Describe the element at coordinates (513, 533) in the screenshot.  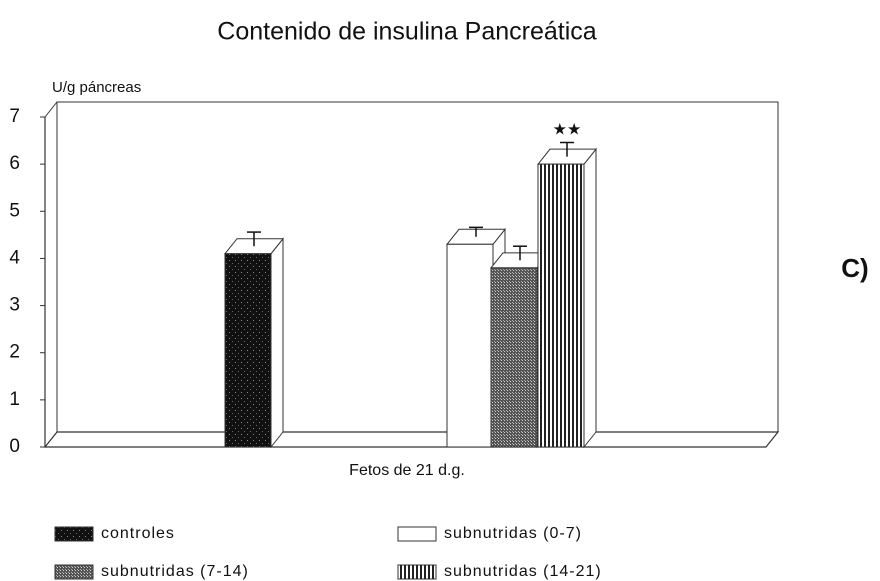
I see `legend-label: subnutridas (0-7)` at that location.